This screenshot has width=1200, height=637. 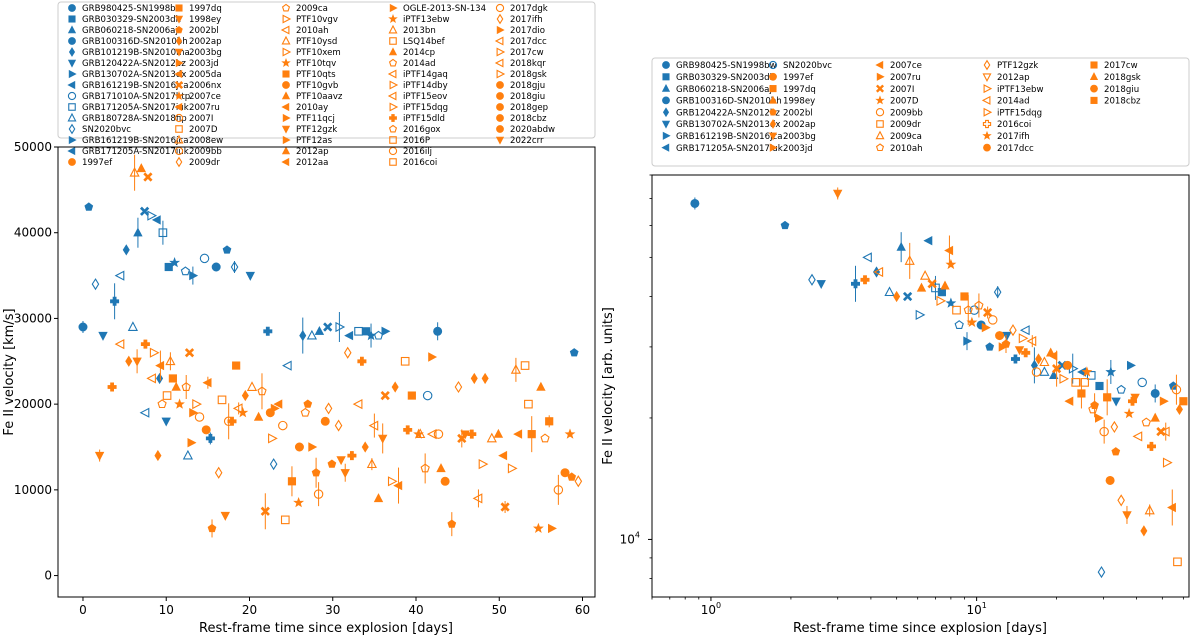 I want to click on y-tick-label: 50000, so click(x=33, y=147).